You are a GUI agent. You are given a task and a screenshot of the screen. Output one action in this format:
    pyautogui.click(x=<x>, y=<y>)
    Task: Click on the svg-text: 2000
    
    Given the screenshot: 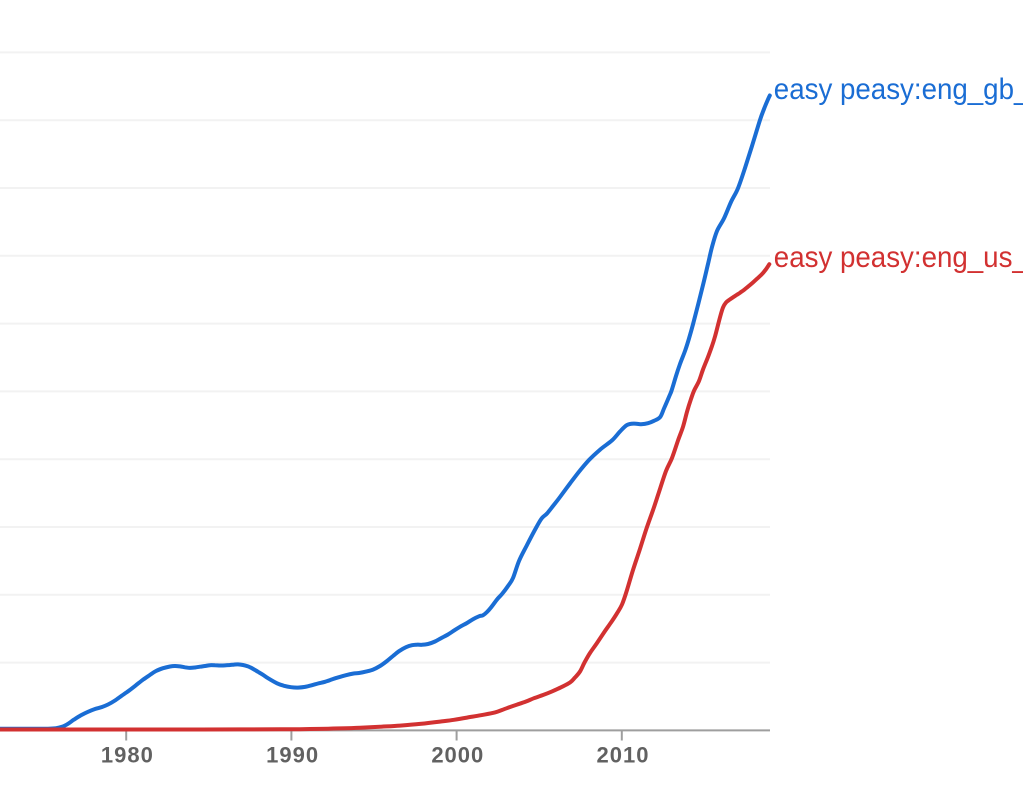 What is the action you would take?
    pyautogui.click(x=457, y=755)
    